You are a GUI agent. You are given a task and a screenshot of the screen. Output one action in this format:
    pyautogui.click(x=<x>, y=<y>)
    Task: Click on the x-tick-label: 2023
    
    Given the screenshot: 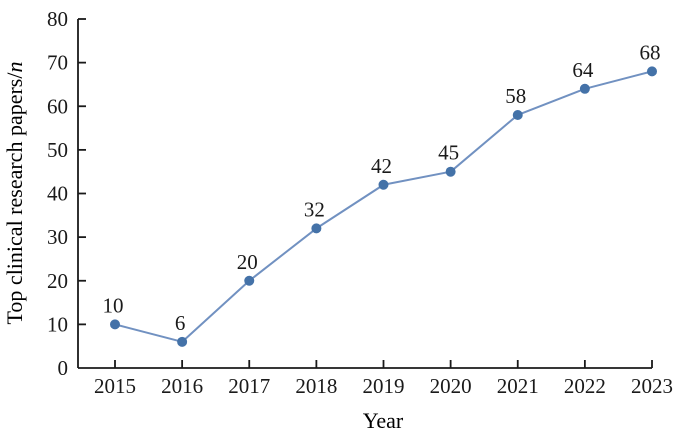 What is the action you would take?
    pyautogui.click(x=652, y=386)
    